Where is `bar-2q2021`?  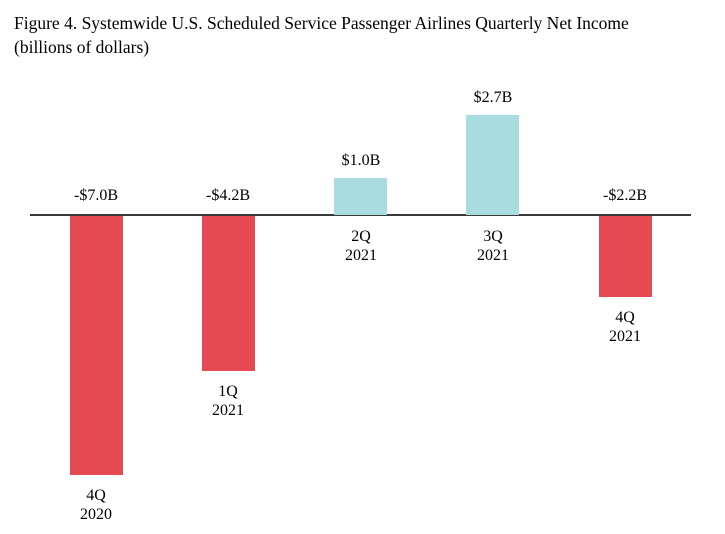 bar-2q2021 is located at coordinates (360, 196).